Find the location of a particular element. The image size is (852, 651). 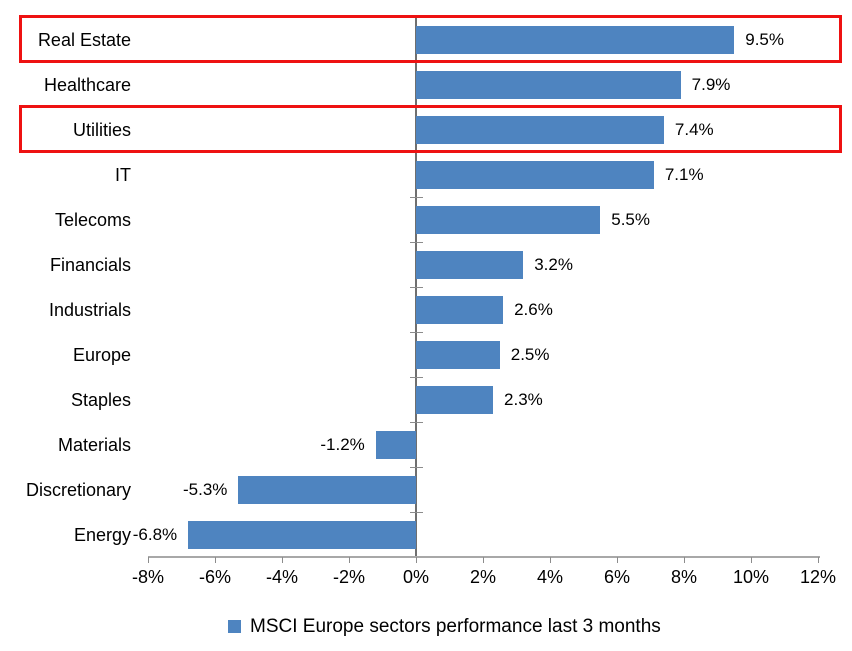

value-label: 7.1% is located at coordinates (684, 174).